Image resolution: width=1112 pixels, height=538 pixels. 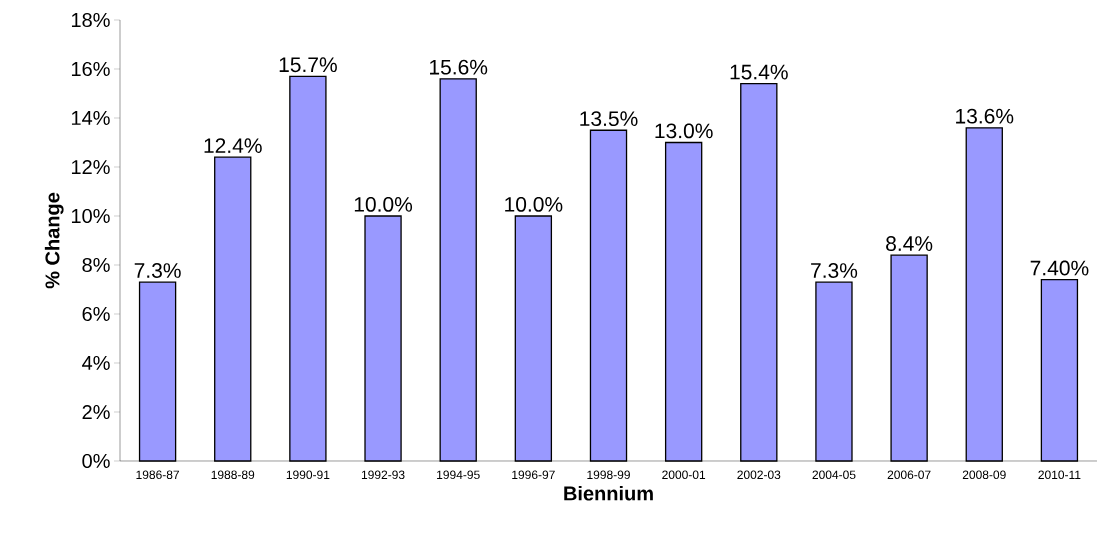 I want to click on y-axis-title: % Change, so click(x=54, y=240).